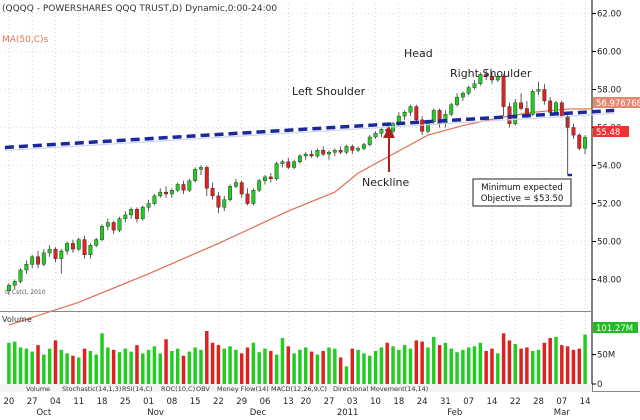 Image resolution: width=640 pixels, height=420 pixels. I want to click on date-tick-label: 15, so click(195, 402).